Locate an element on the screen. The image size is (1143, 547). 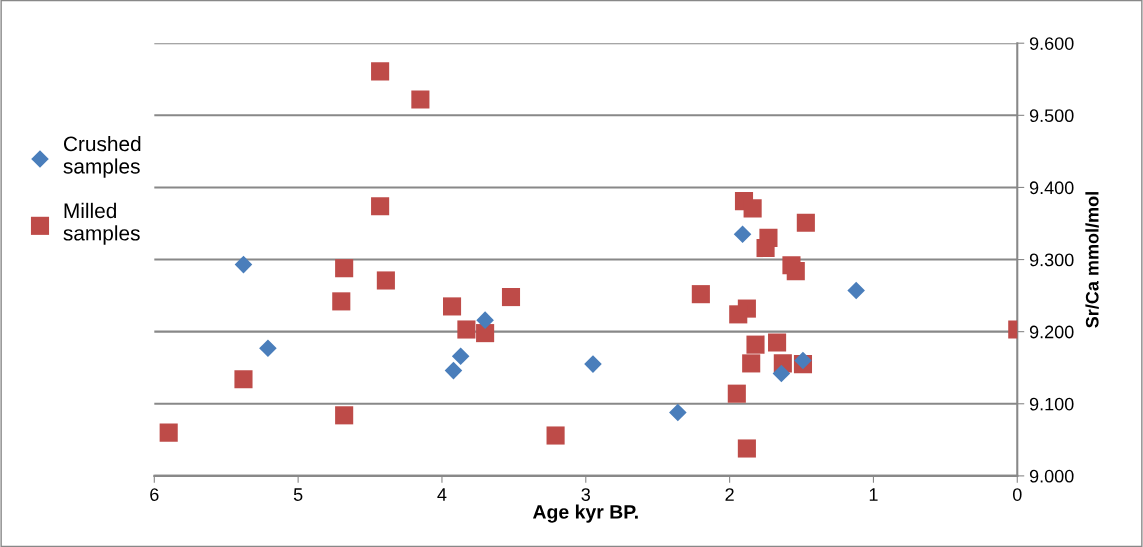
x-tick-label: 3 is located at coordinates (586, 494).